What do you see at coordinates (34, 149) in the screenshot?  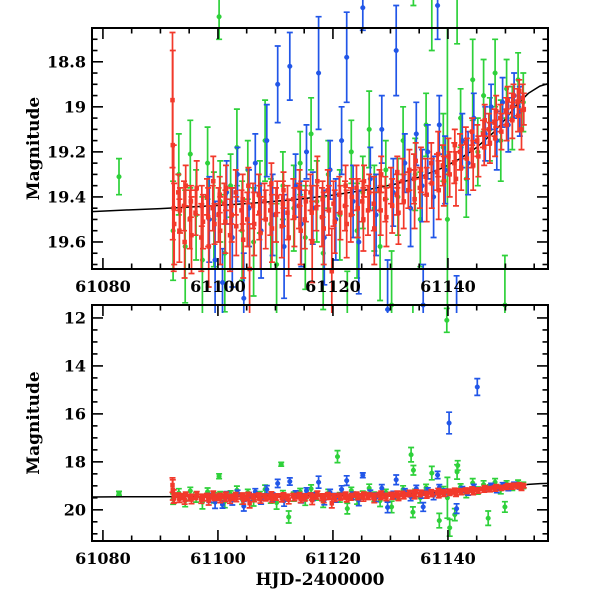 I see `y-axis-label-top: Magnitude` at bounding box center [34, 149].